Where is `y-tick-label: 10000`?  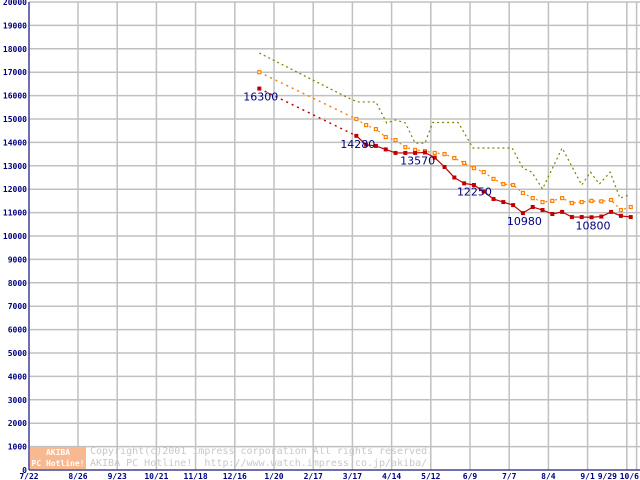 y-tick-label: 10000 is located at coordinates (15, 236).